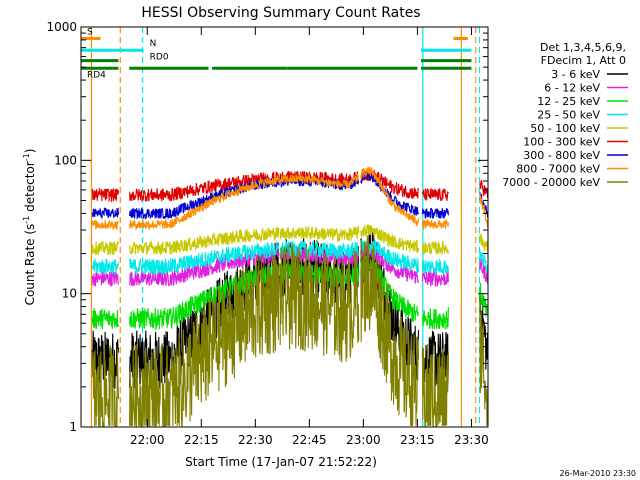 The width and height of the screenshot is (640, 480). What do you see at coordinates (583, 47) in the screenshot?
I see `legend-header-line-1: Det 1,3,4,5,6,9,` at bounding box center [583, 47].